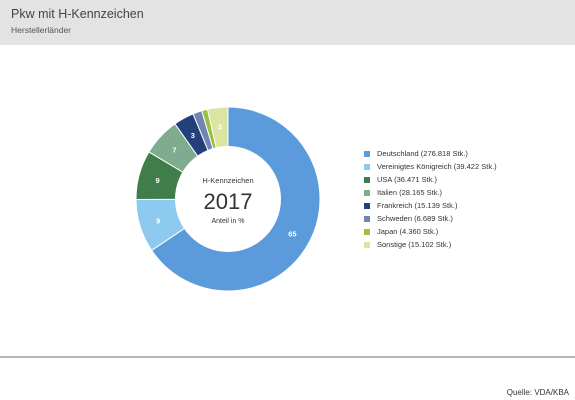  I want to click on legend-item-3: Italien (28.165 Stk.), so click(430, 192).